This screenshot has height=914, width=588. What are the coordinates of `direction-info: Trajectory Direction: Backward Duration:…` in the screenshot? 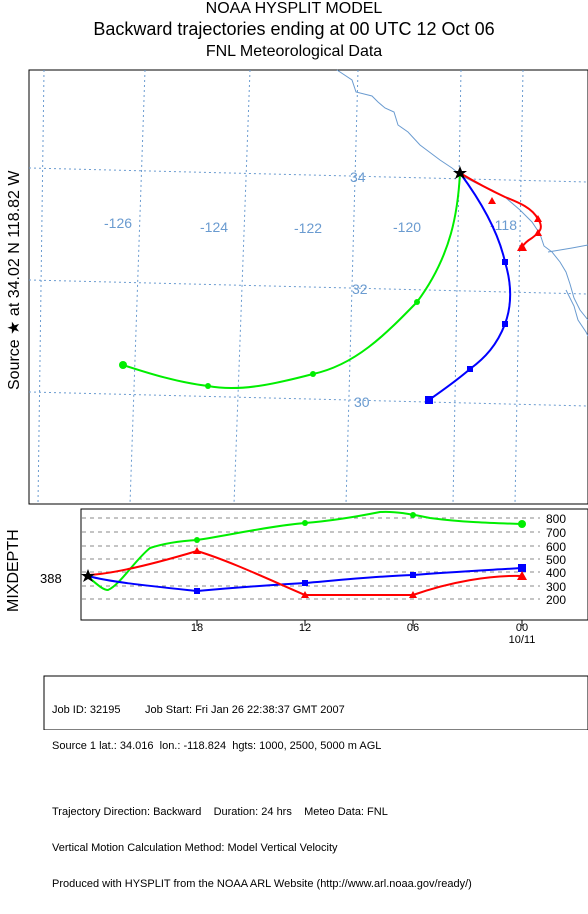 It's located at (220, 812).